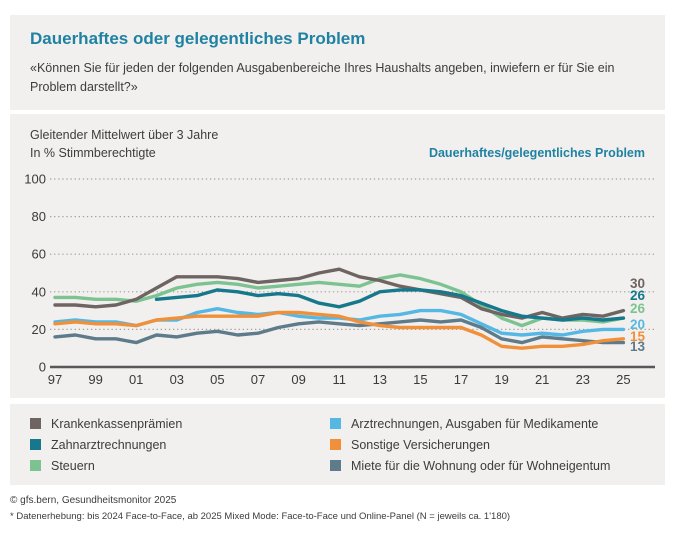  I want to click on copyright-line: © gfs.bern, Gesundheitsmonitor 2025, so click(93, 500).